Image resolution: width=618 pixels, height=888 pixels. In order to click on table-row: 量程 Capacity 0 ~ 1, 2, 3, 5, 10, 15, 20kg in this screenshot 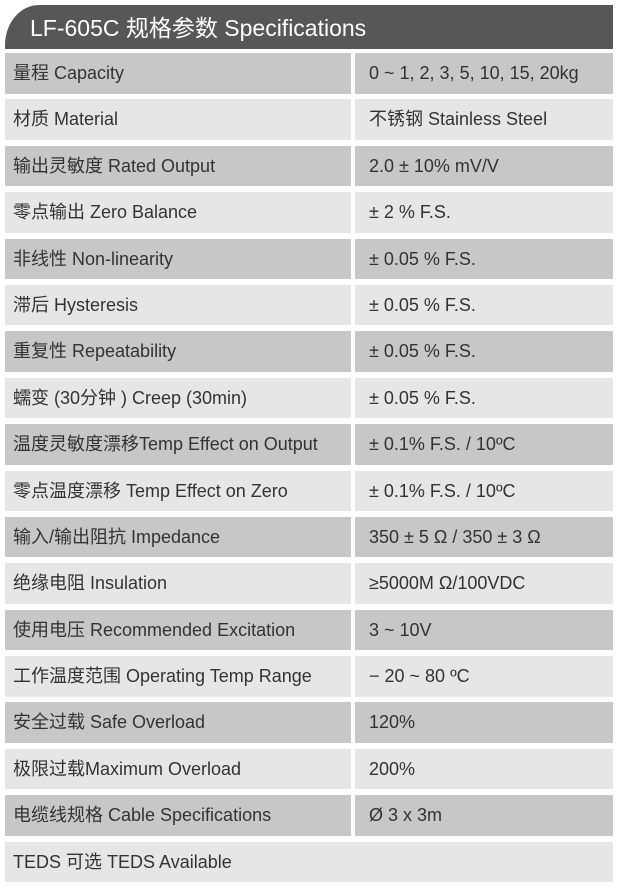, I will do `click(309, 73)`.